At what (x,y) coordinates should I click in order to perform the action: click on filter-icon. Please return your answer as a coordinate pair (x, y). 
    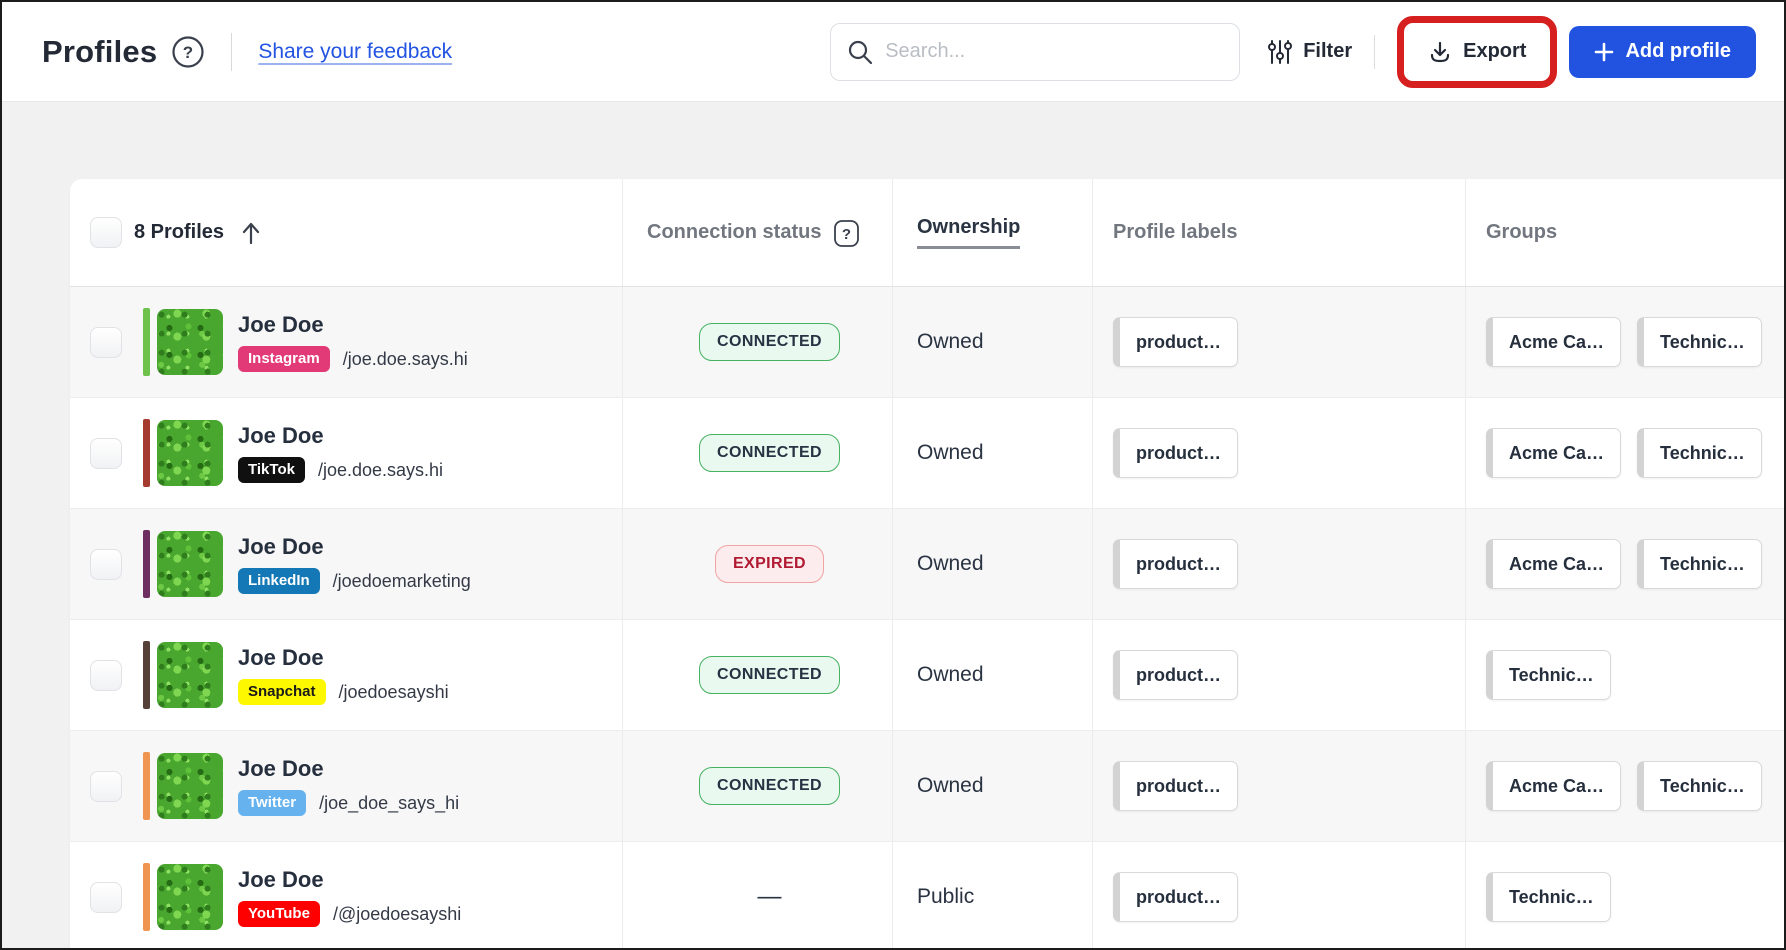
    Looking at the image, I should click on (1280, 52).